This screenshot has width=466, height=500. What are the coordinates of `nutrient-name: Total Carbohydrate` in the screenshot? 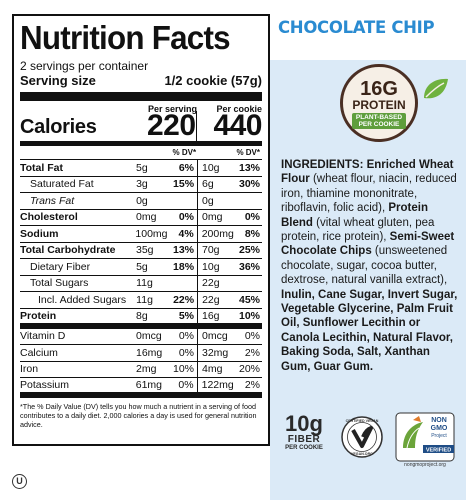 It's located at (68, 250).